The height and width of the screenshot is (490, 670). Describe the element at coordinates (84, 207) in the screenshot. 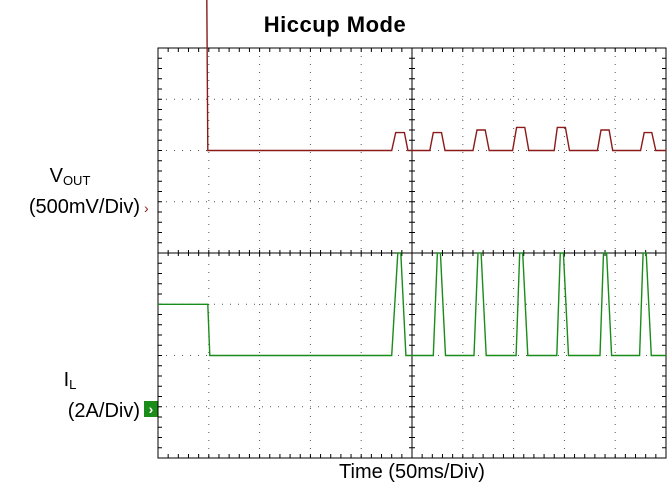

I see `vout-scale: (500mV/Div)` at that location.